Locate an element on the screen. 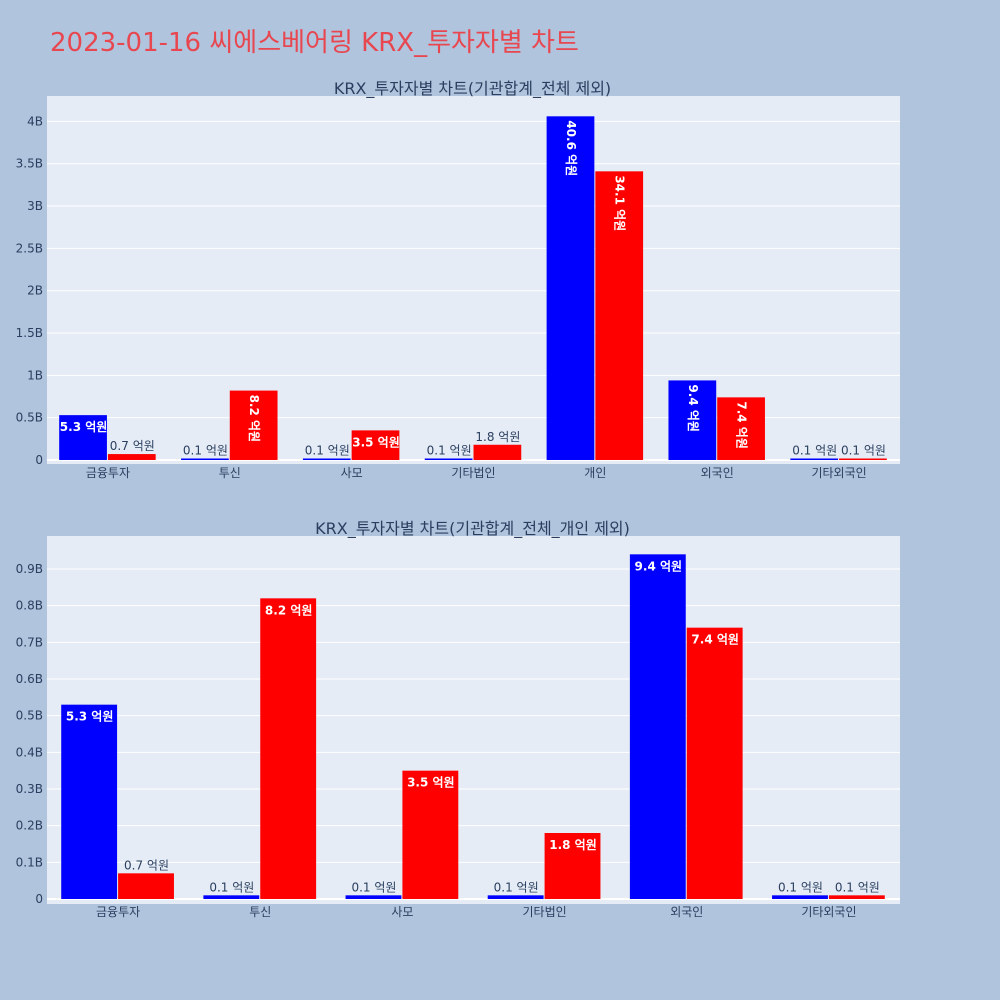 This screenshot has height=1000, width=1000. y-tick-label: 4B is located at coordinates (35, 121).